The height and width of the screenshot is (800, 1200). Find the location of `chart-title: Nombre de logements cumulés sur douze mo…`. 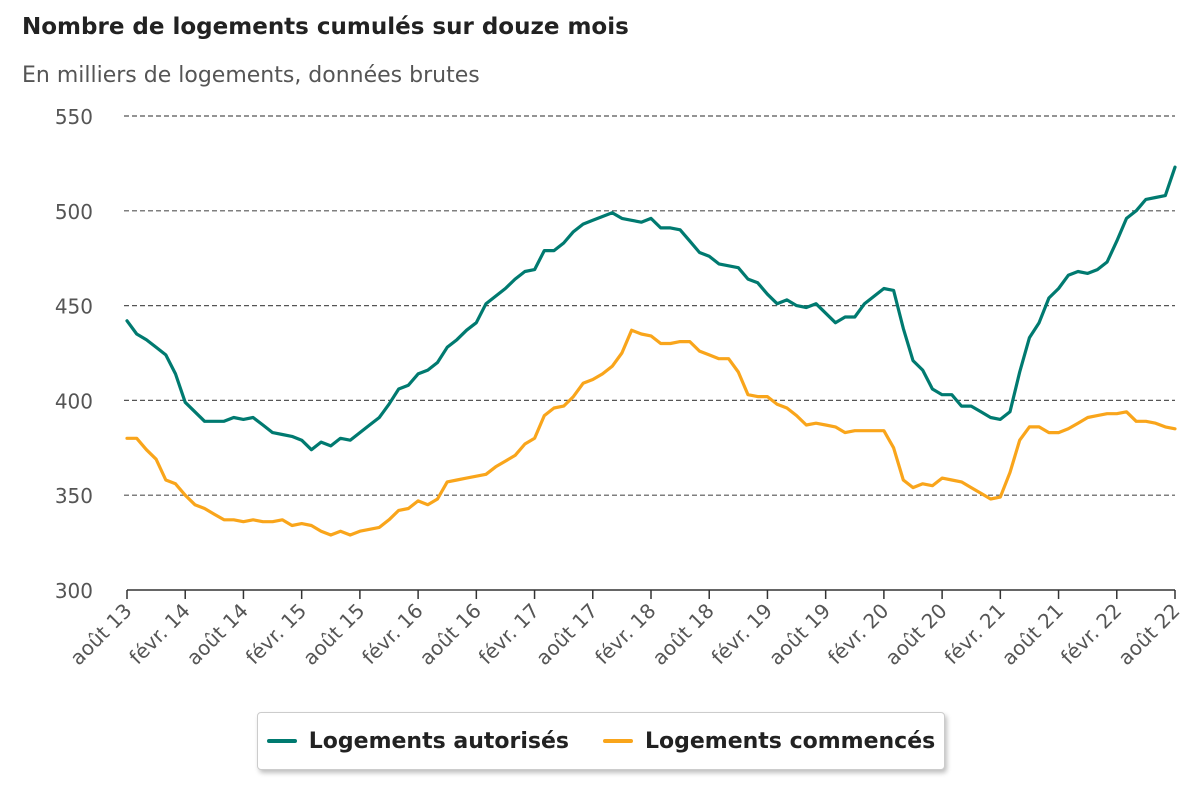

chart-title: Nombre de logements cumulés sur douze mo… is located at coordinates (325, 27).